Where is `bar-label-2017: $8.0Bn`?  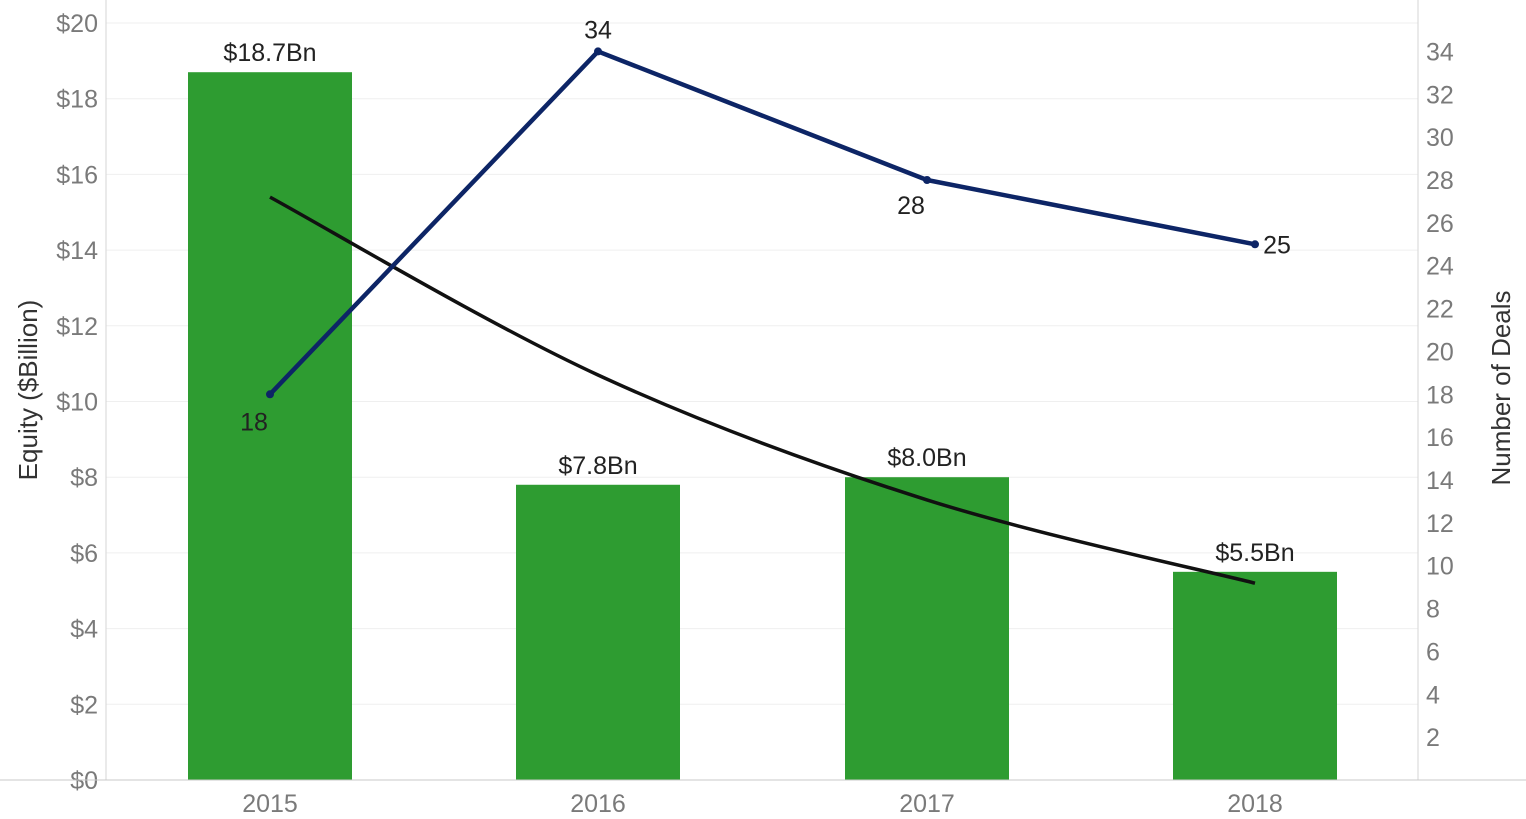
bar-label-2017: $8.0Bn is located at coordinates (926, 458).